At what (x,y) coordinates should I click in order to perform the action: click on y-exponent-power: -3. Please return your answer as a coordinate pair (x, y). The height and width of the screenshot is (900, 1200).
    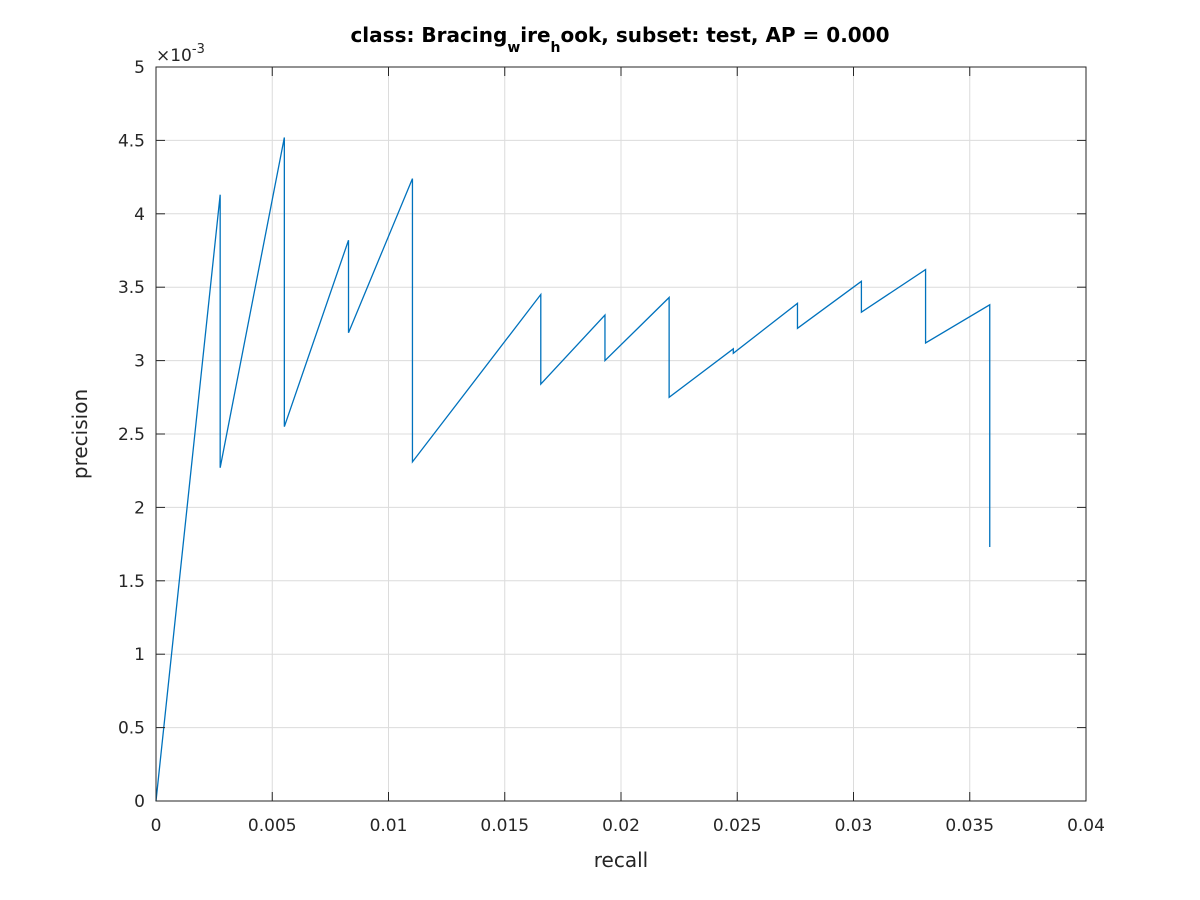
    Looking at the image, I should click on (198, 49).